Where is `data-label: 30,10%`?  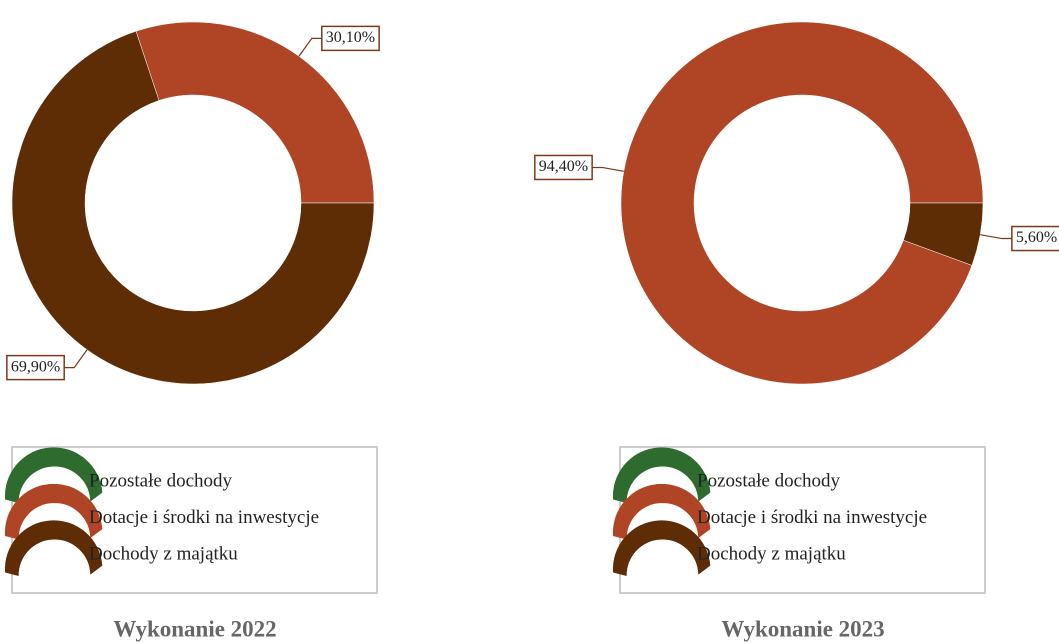
data-label: 30,10% is located at coordinates (350, 37).